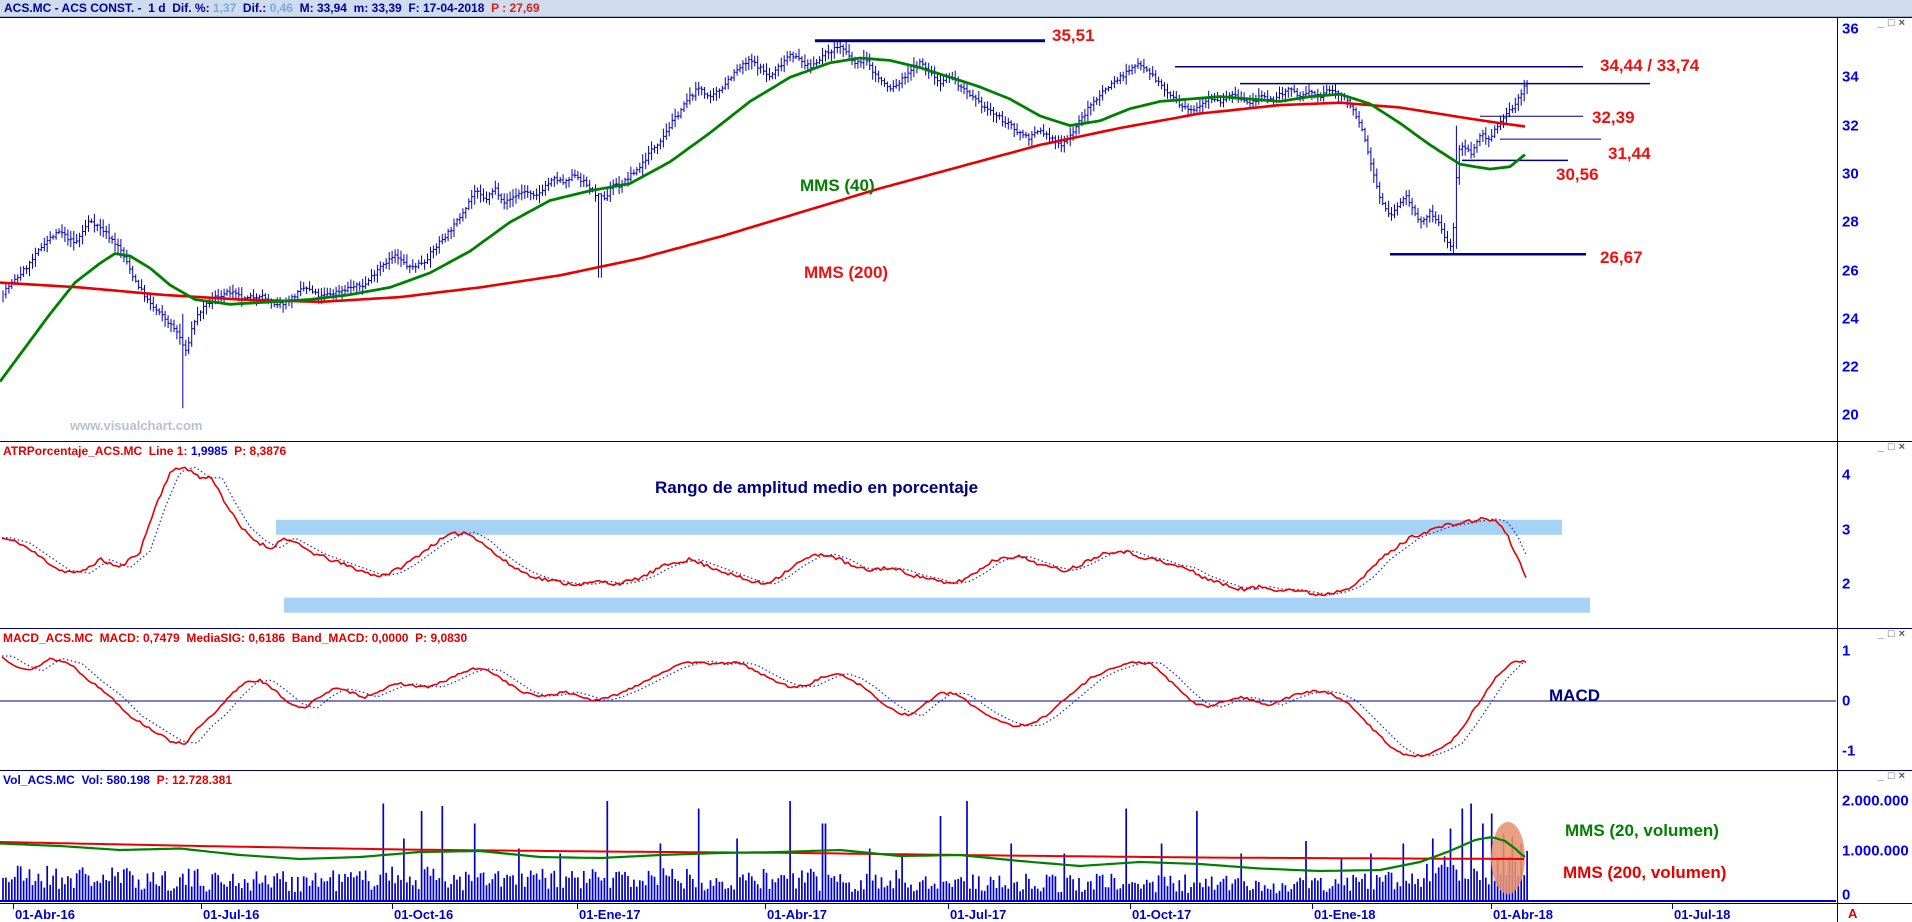 Image resolution: width=1912 pixels, height=922 pixels. What do you see at coordinates (45, 914) in the screenshot?
I see `x-axis-date: 01-Abr-16` at bounding box center [45, 914].